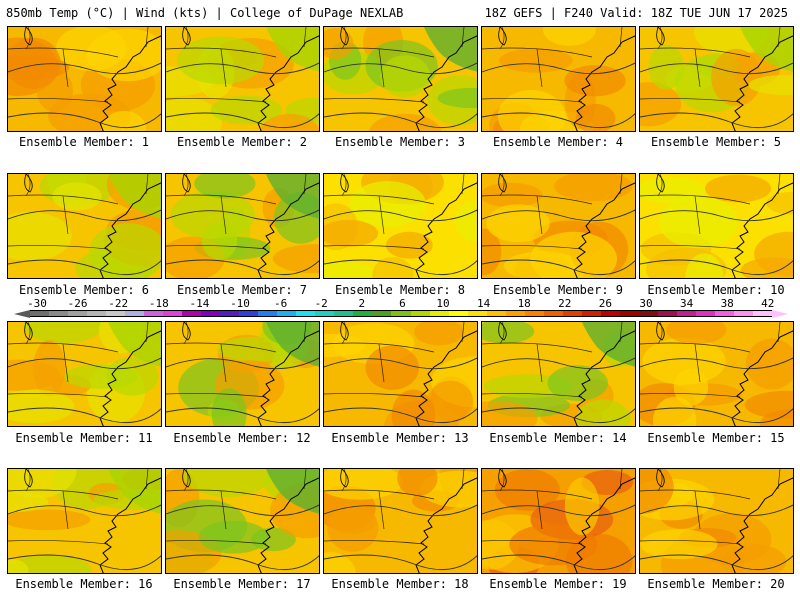  What do you see at coordinates (524, 303) in the screenshot?
I see `colorbar-tick-label: 18` at bounding box center [524, 303].